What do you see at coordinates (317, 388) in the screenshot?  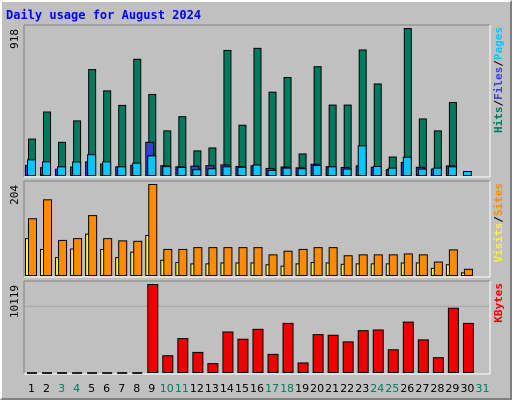 I see `x-tick-label: 20` at bounding box center [317, 388].